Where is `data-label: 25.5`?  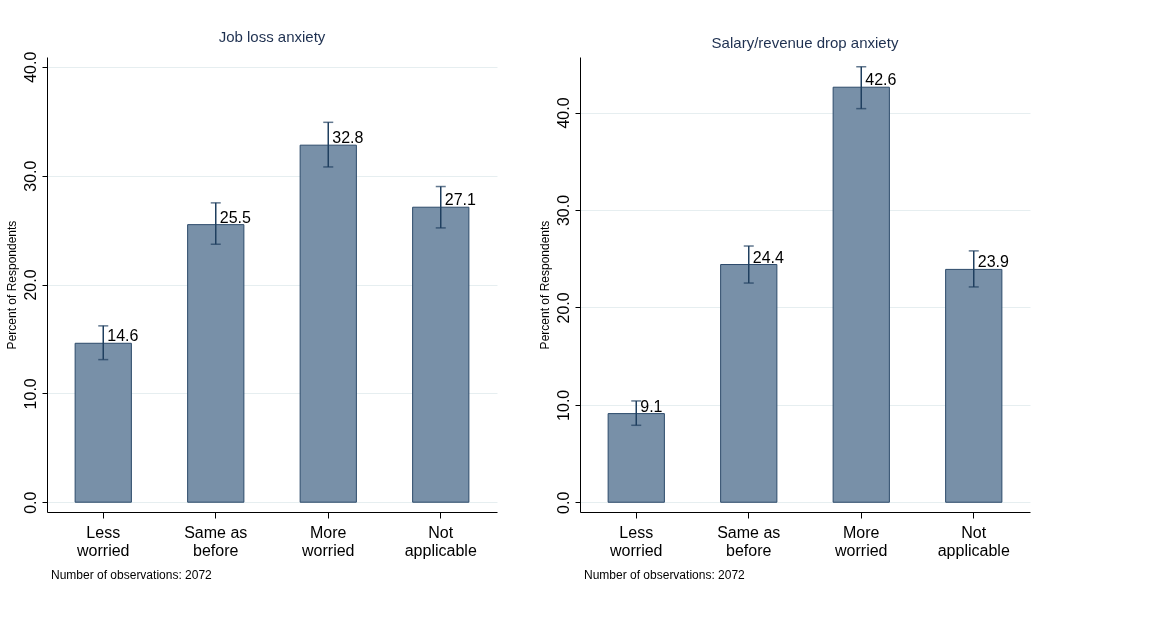
data-label: 25.5 is located at coordinates (235, 217).